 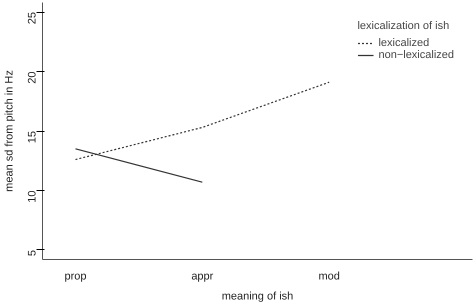 What do you see at coordinates (32, 18) in the screenshot?
I see `y-tick-label: 25` at bounding box center [32, 18].